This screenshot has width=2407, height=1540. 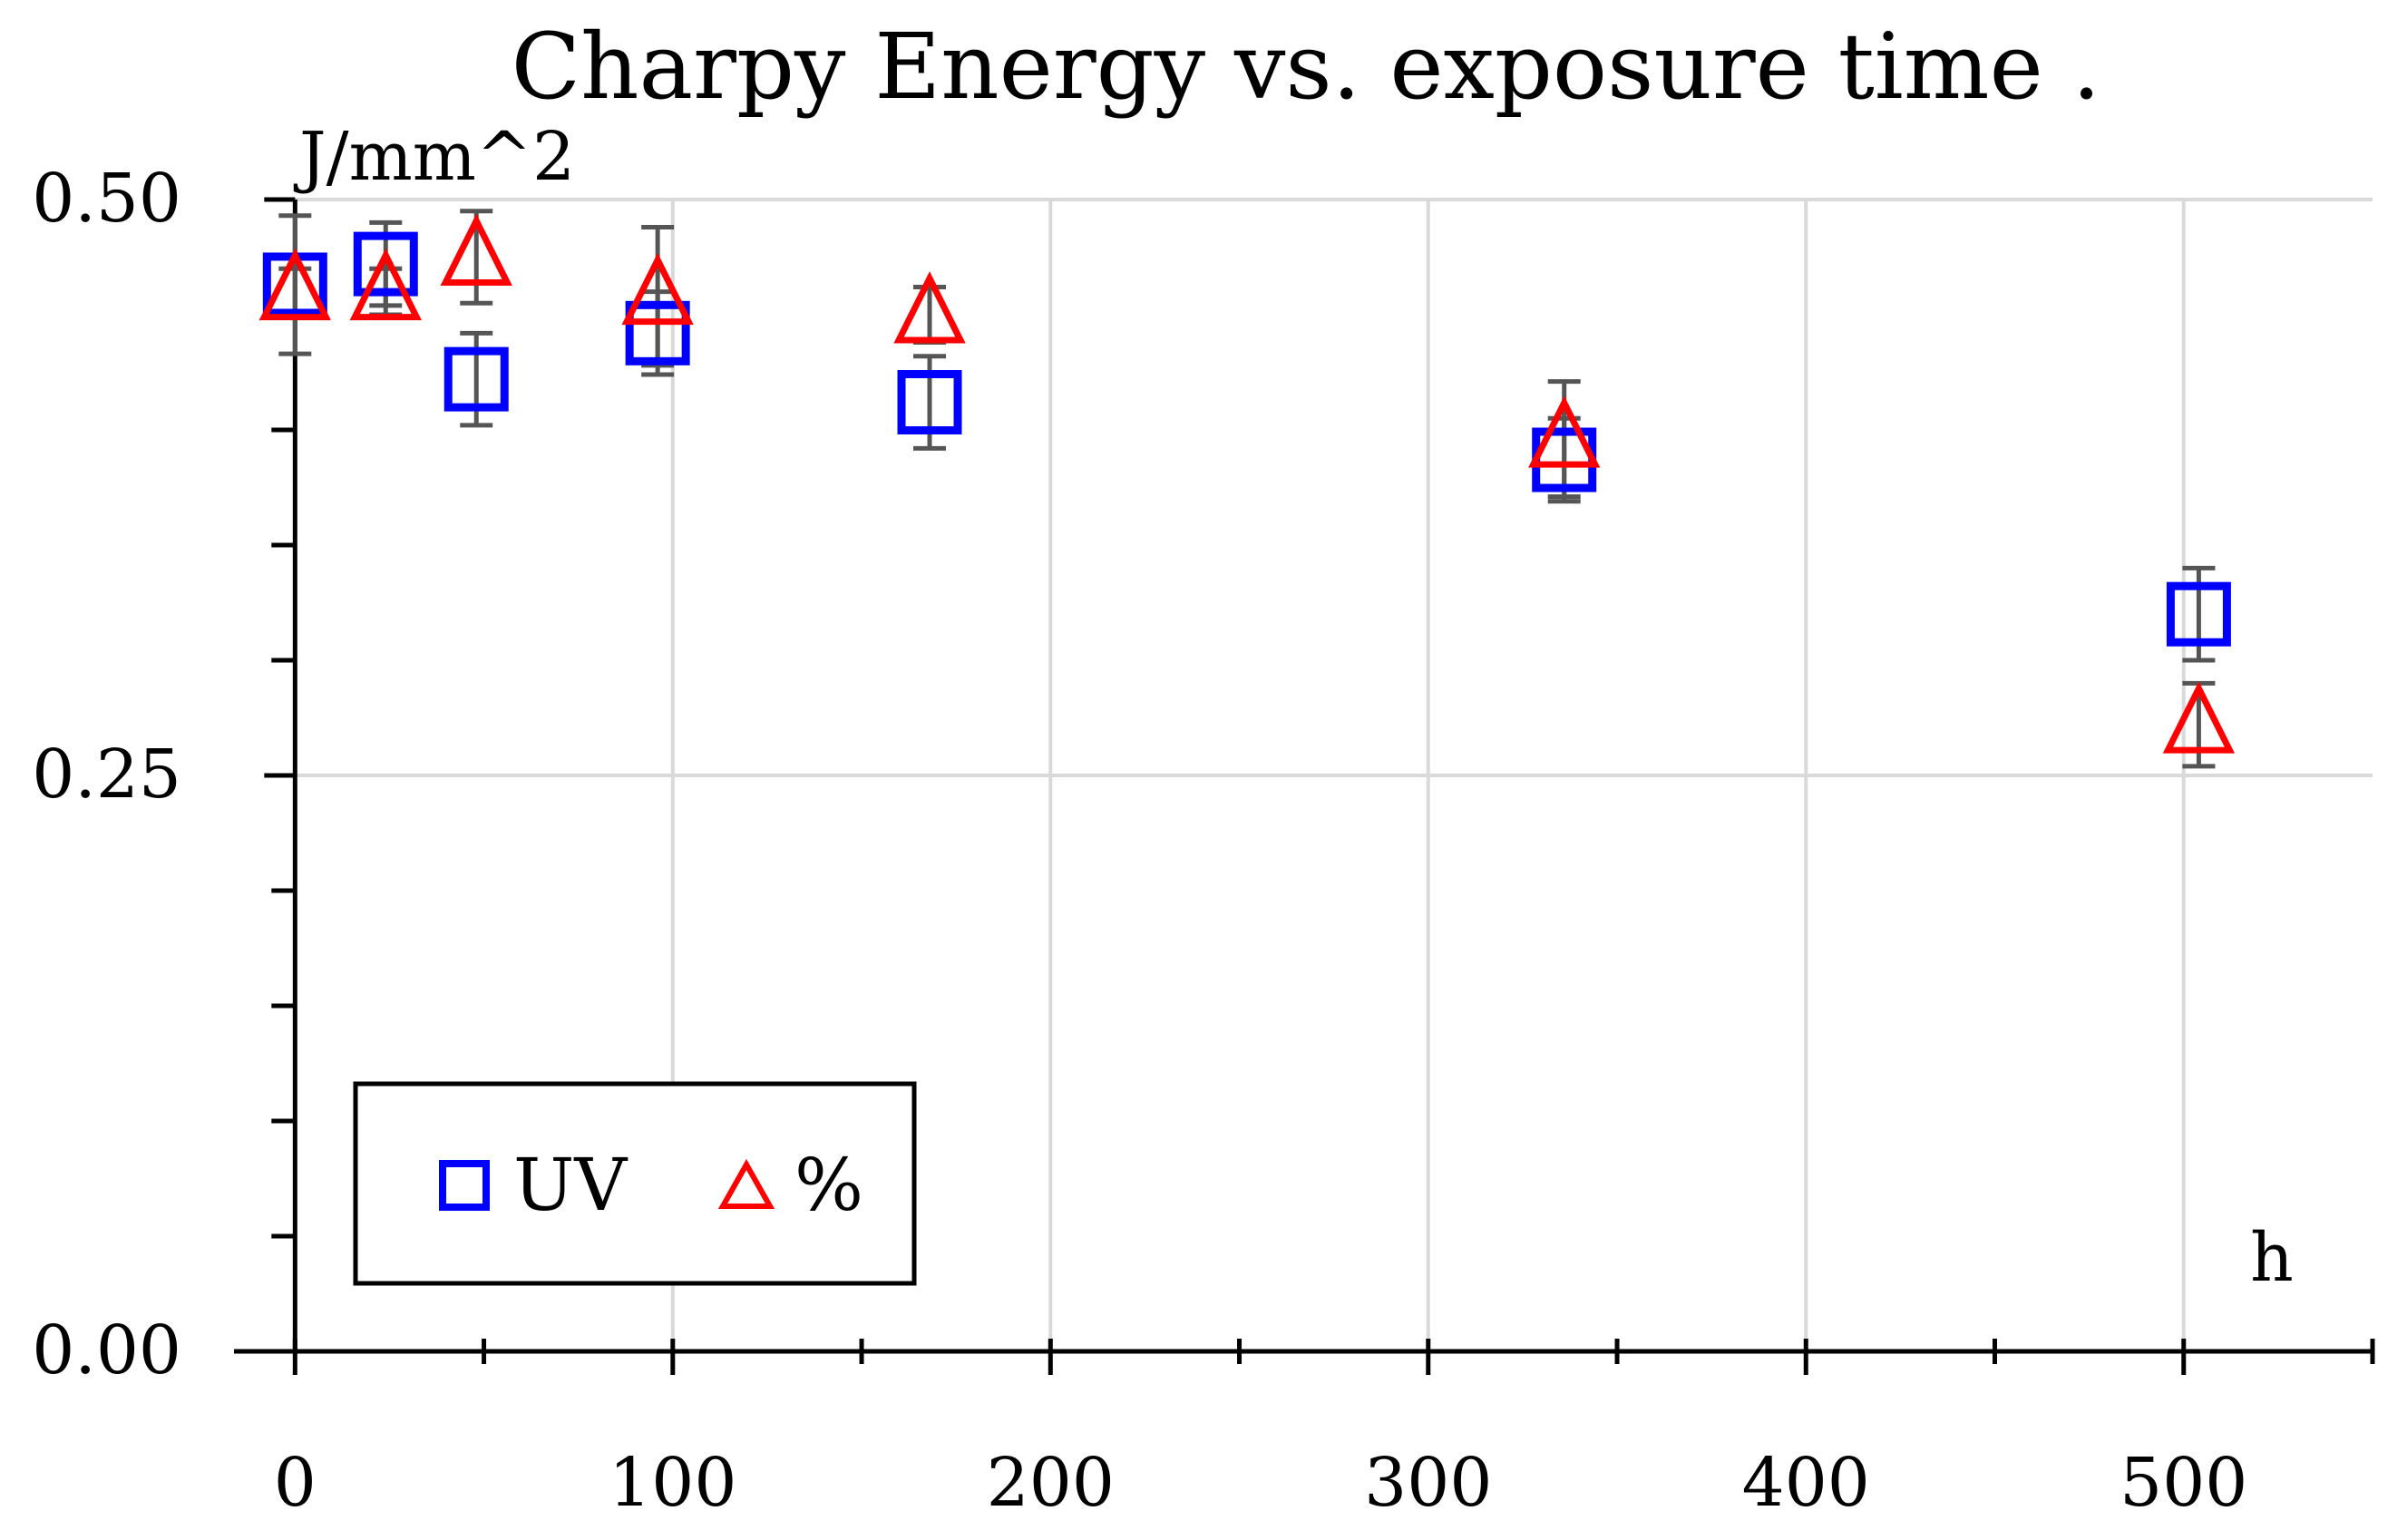 I want to click on x-tick-label: 300, so click(x=1428, y=1483).